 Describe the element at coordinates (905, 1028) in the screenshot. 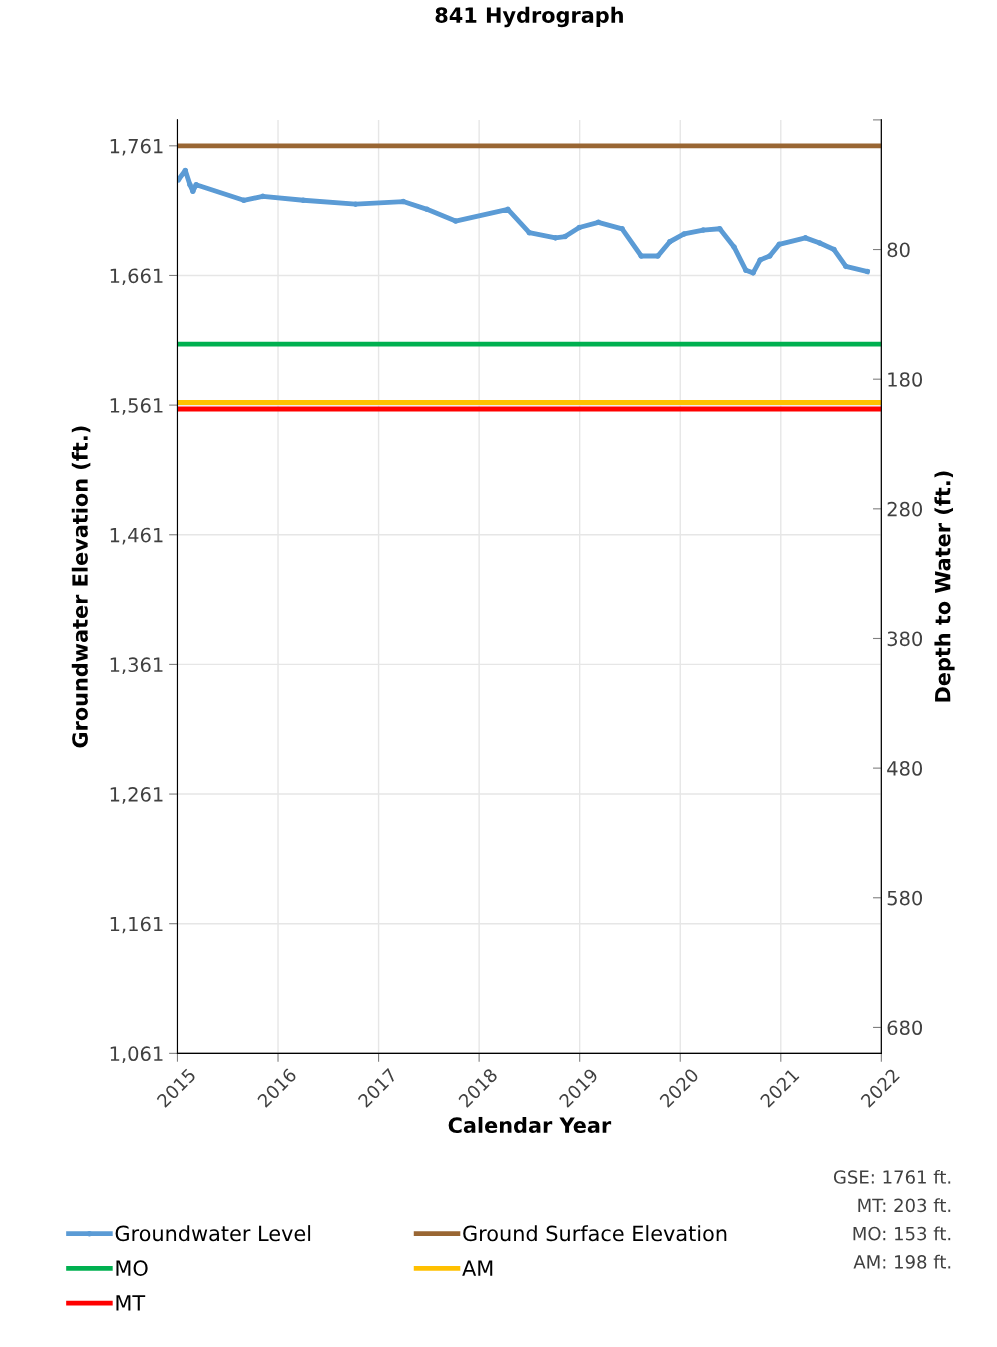

I see `y2-tick-label: 680` at that location.